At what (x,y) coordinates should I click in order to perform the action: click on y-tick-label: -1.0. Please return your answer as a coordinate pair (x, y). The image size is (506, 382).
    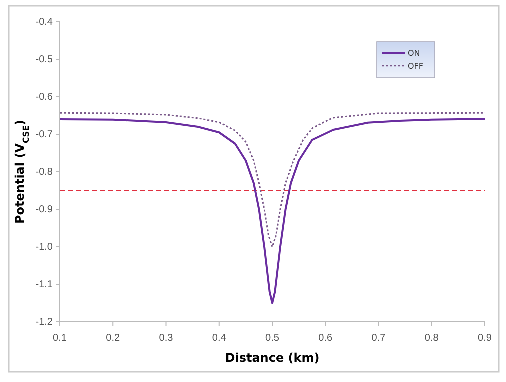
    Looking at the image, I should click on (45, 248).